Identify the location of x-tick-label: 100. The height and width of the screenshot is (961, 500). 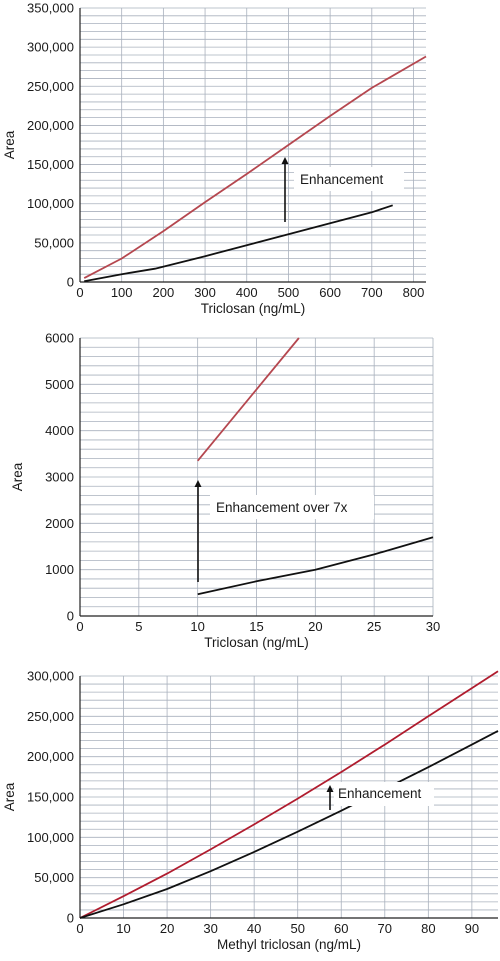
(122, 292).